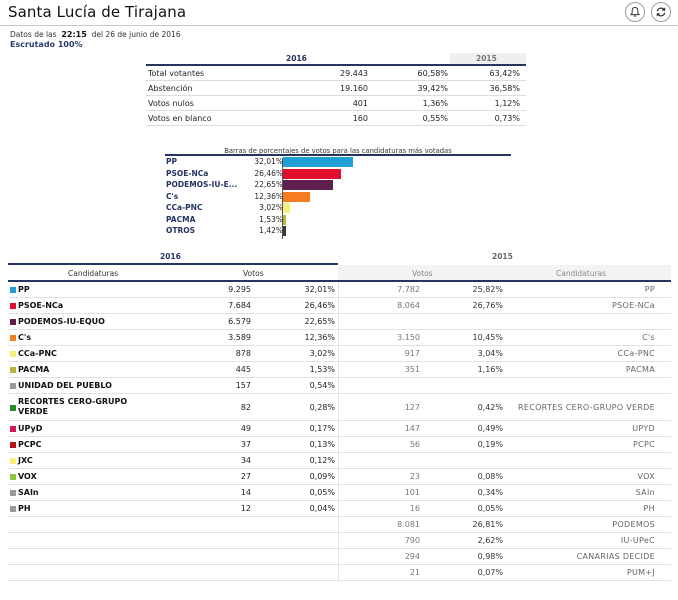 Image resolution: width=678 pixels, height=600 pixels. Describe the element at coordinates (245, 444) in the screenshot. I see `votes-2016: 37` at that location.